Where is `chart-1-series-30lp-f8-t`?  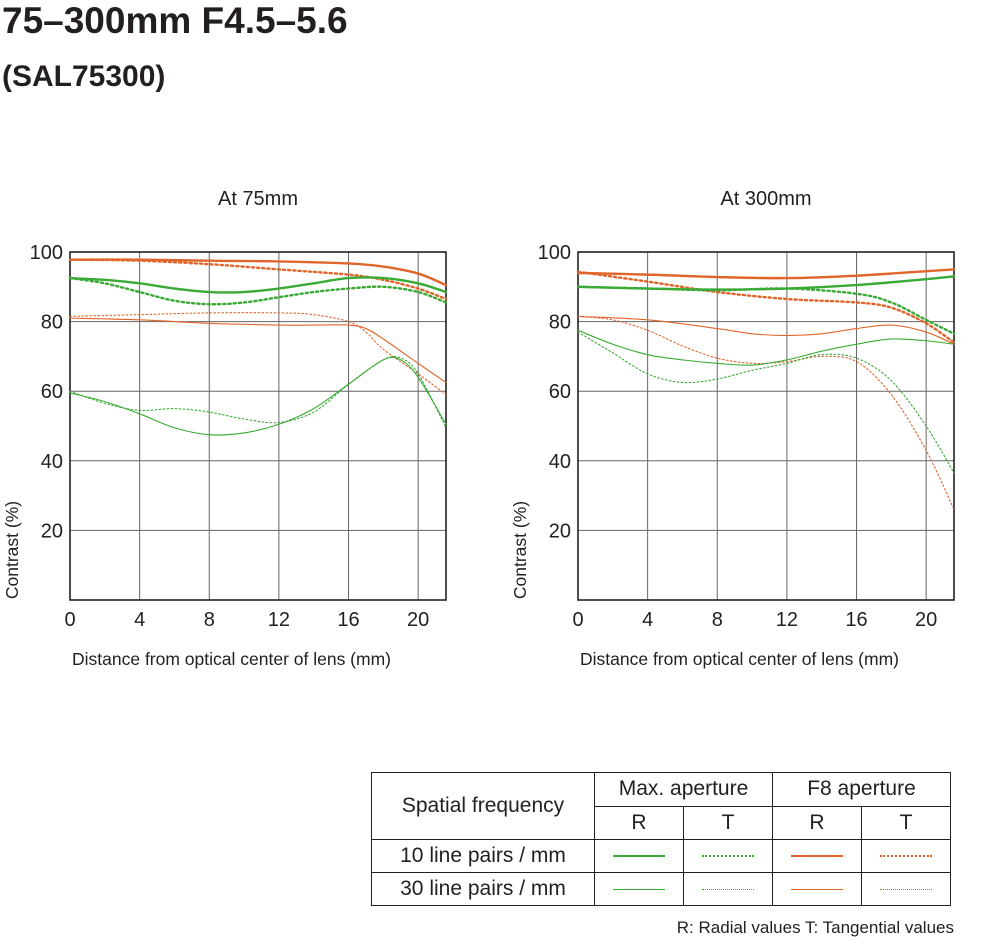 chart-1-series-30lp-f8-t is located at coordinates (258, 354).